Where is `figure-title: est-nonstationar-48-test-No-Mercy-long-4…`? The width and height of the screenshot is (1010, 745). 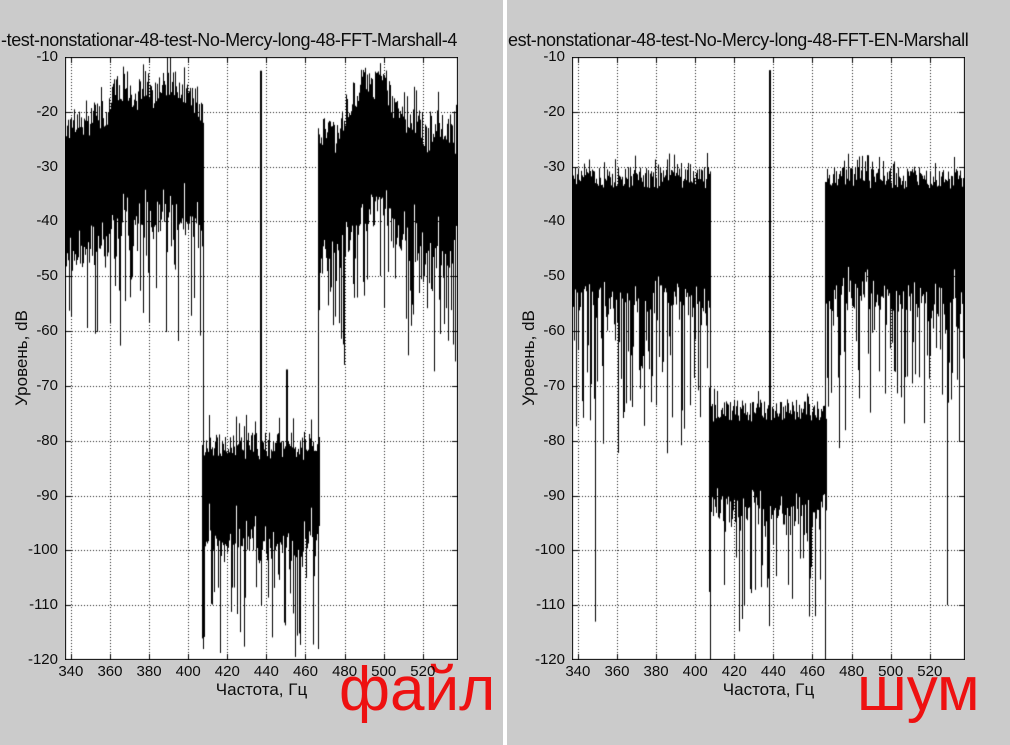 figure-title: est-nonstationar-48-test-No-Mercy-long-4… is located at coordinates (738, 40).